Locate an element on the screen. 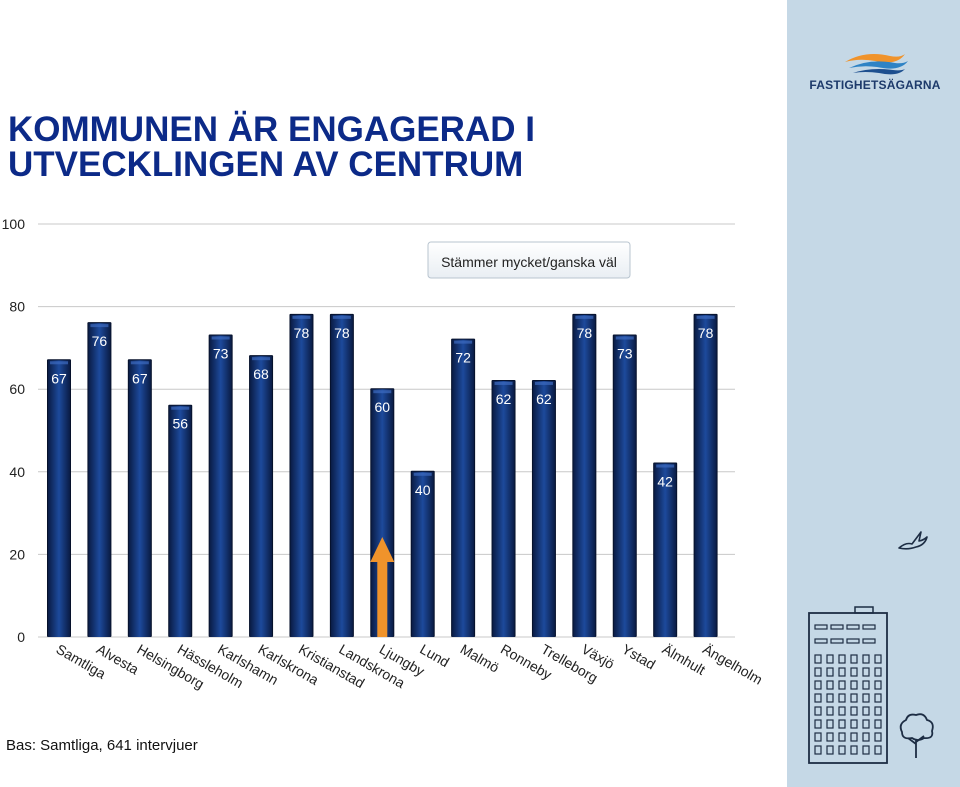 The height and width of the screenshot is (787, 960). legend: Stämmer mycket/ganska väl is located at coordinates (529, 260).